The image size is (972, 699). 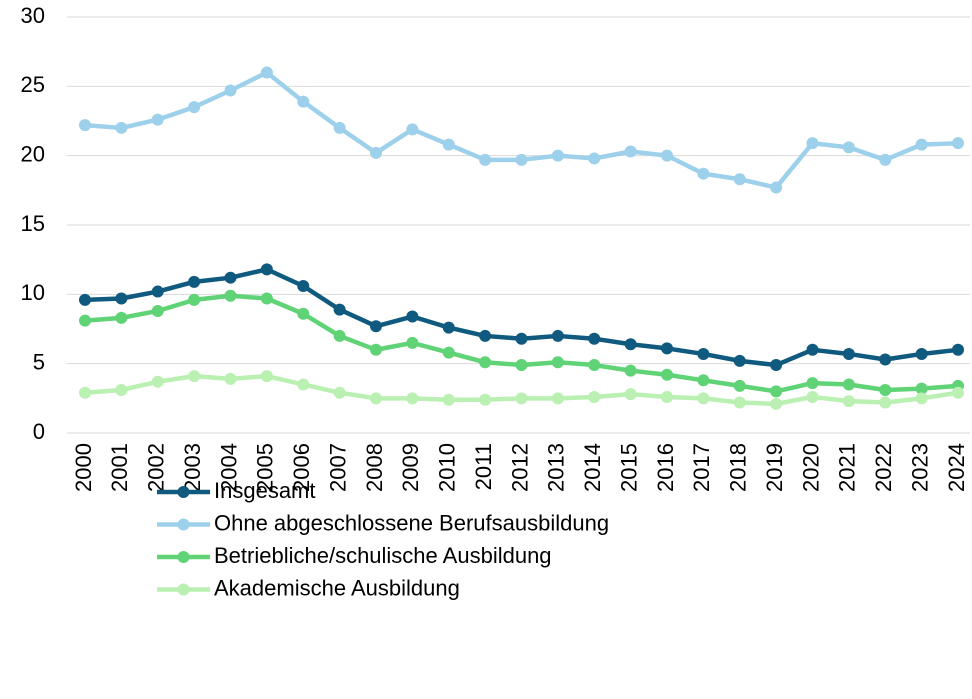 What do you see at coordinates (33, 84) in the screenshot?
I see `y-tick-label: 25` at bounding box center [33, 84].